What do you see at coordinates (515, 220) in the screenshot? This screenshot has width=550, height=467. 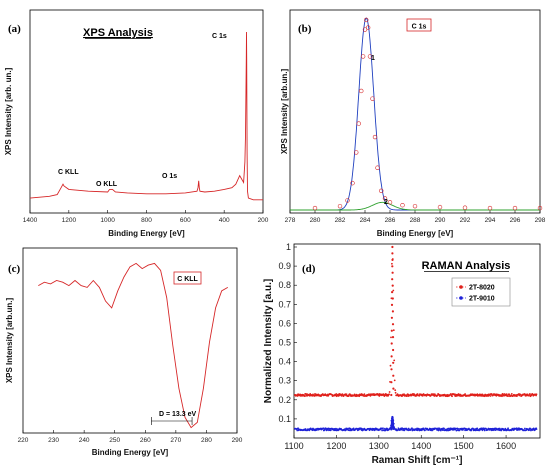 I see `panel-b-xtick-label: 296` at bounding box center [515, 220].